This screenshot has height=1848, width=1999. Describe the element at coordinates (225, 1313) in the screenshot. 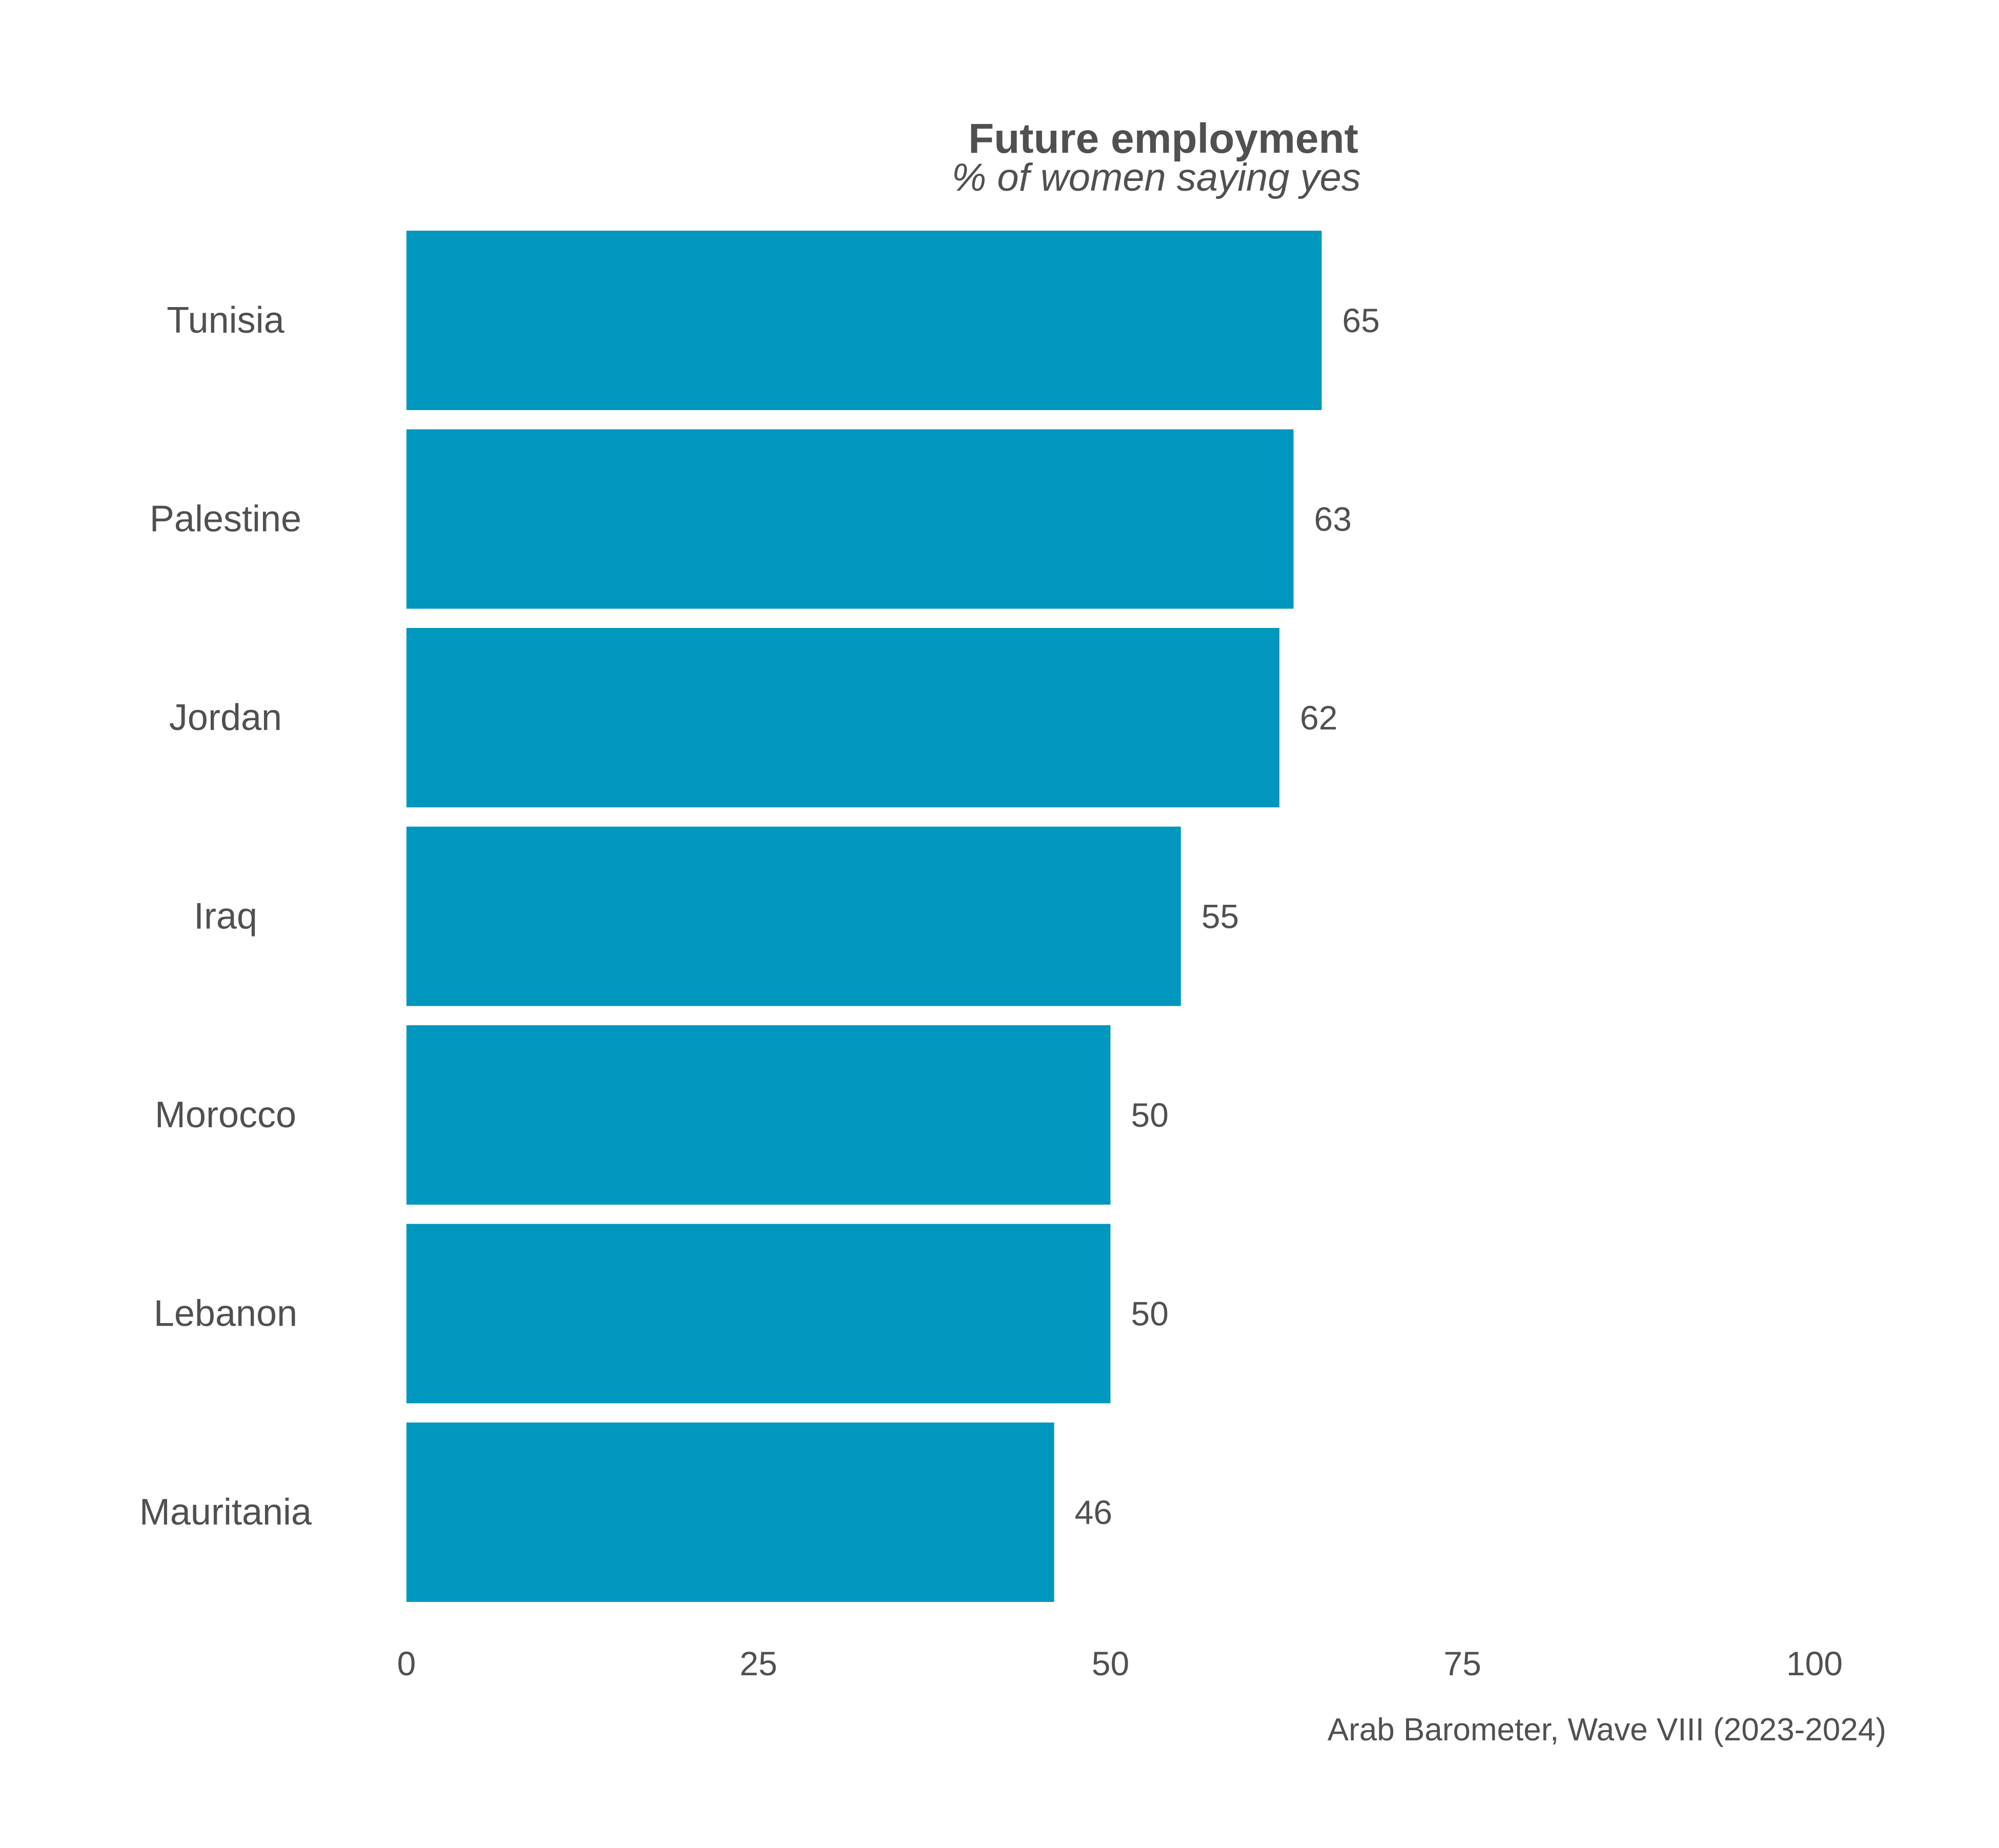

I see `category-label-lebanon: Lebanon` at that location.